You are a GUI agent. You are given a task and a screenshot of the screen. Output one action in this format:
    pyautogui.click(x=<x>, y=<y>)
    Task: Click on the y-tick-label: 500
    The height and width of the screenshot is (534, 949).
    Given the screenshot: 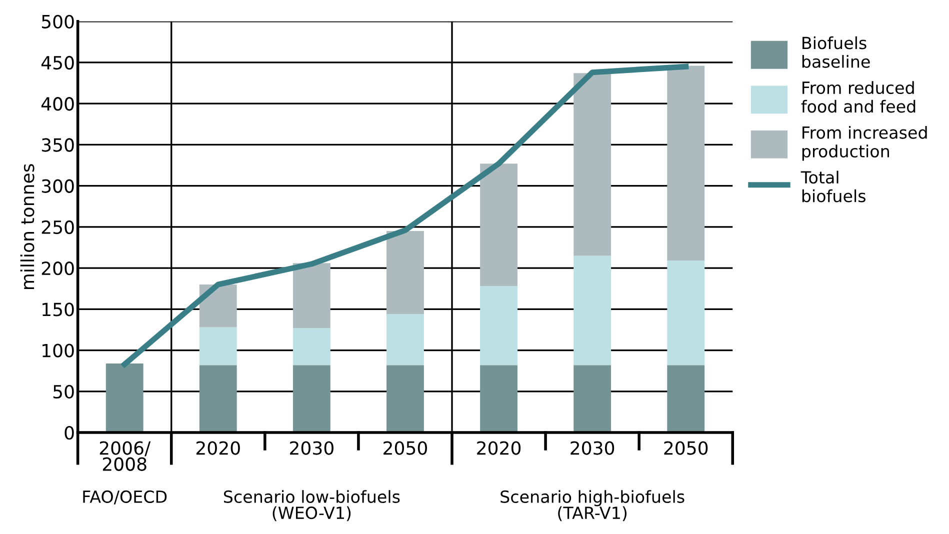 What is the action you would take?
    pyautogui.click(x=58, y=21)
    